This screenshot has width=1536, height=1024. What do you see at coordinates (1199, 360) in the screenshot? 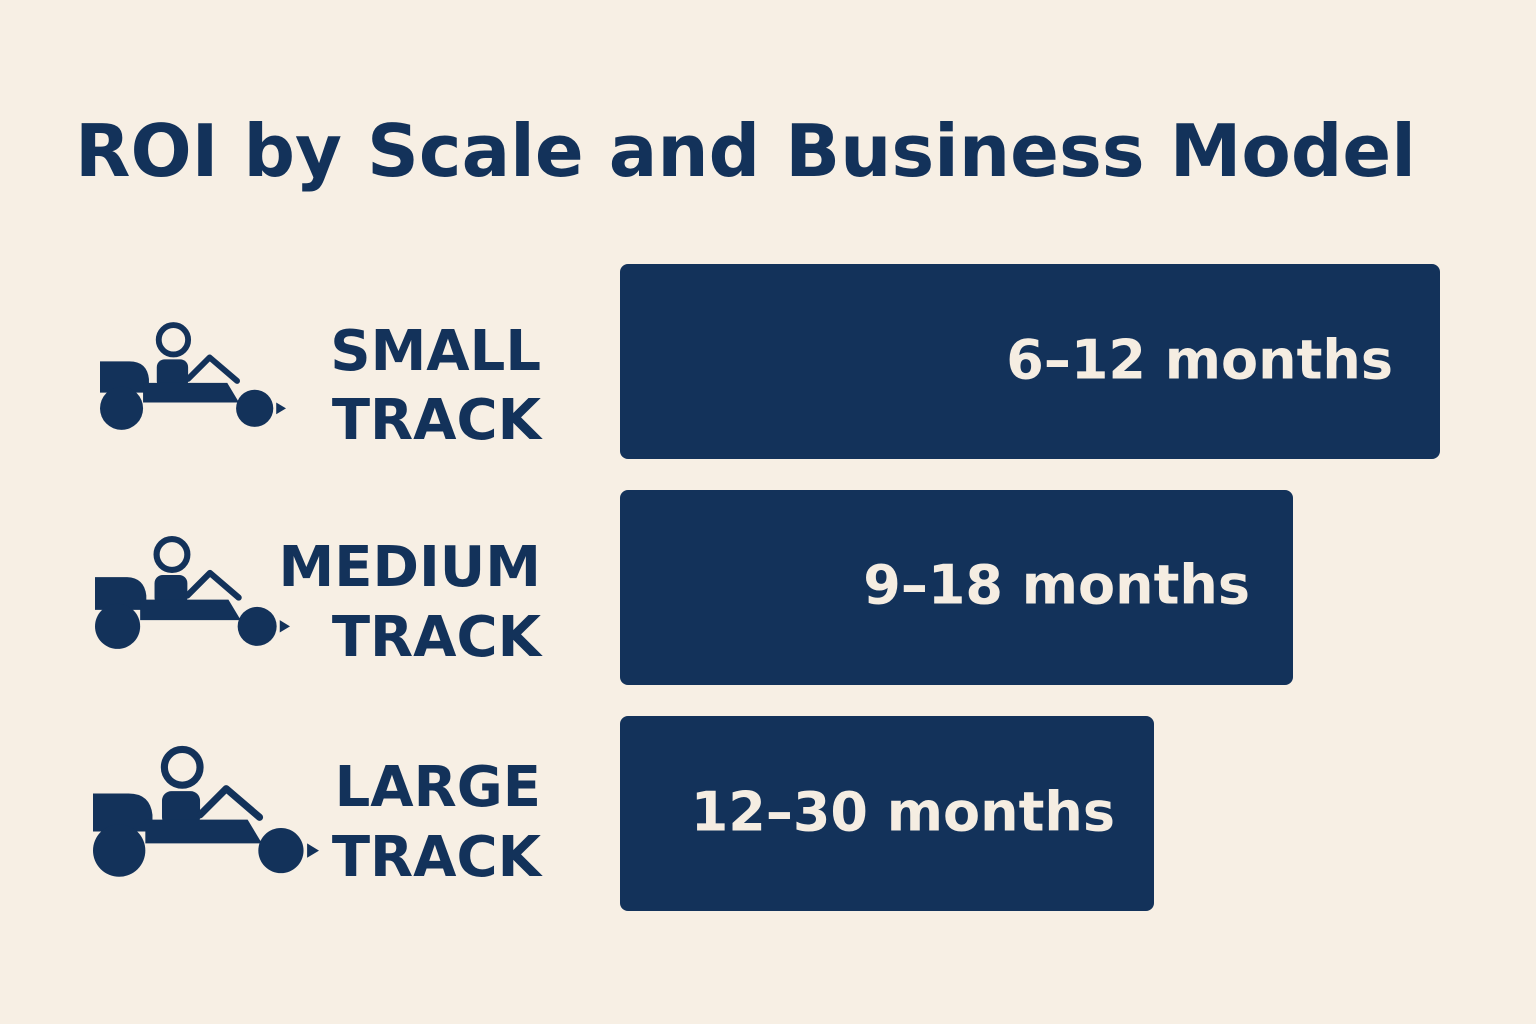
I see `row-value: 6–12 months` at bounding box center [1199, 360].